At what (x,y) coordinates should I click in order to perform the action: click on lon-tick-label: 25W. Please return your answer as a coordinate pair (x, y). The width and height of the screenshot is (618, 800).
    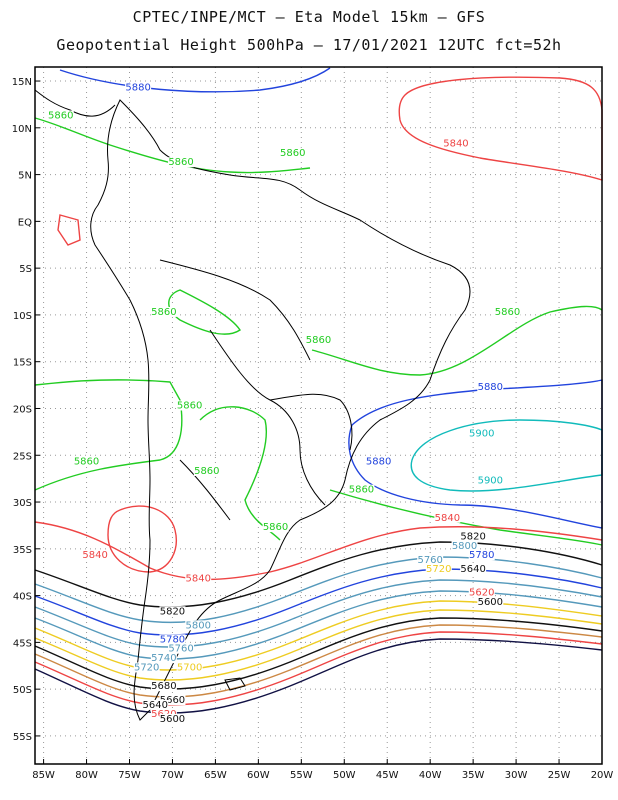
    Looking at the image, I should click on (559, 775).